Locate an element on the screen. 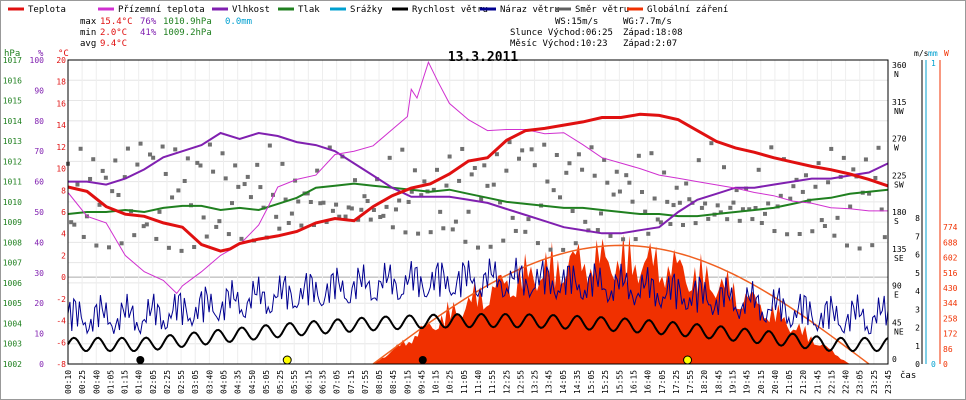 The width and height of the screenshot is (966, 400). tick-x: 11:05 is located at coordinates (464, 382).